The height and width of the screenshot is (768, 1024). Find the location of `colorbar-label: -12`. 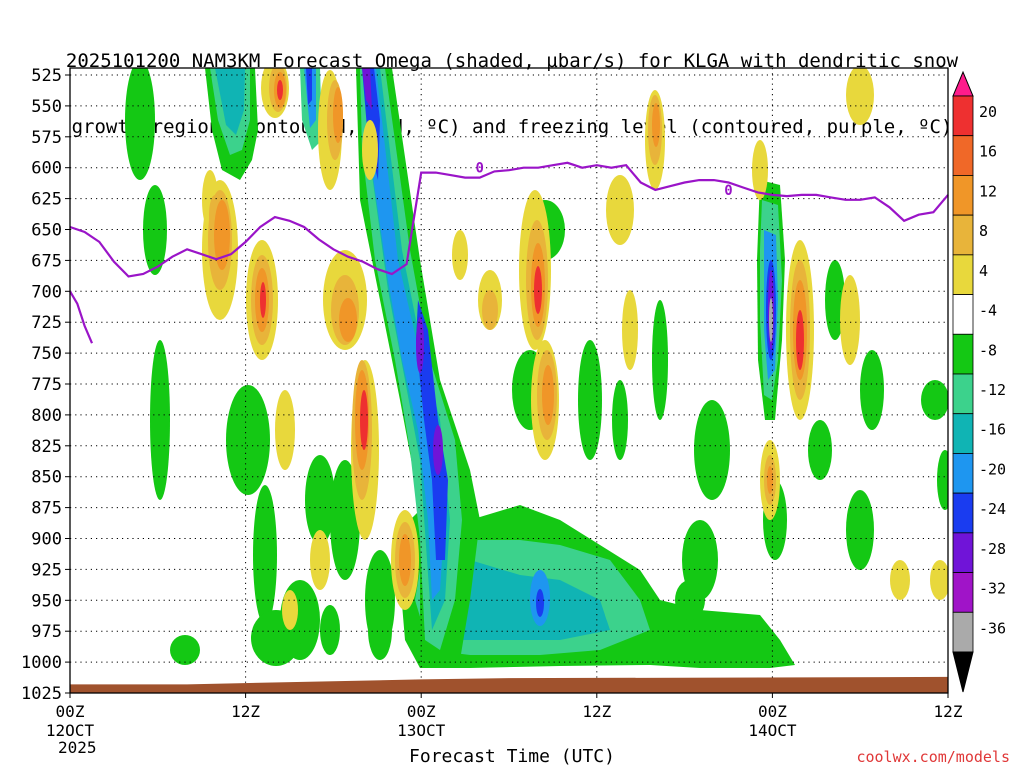

colorbar-label: -12 is located at coordinates (992, 390).